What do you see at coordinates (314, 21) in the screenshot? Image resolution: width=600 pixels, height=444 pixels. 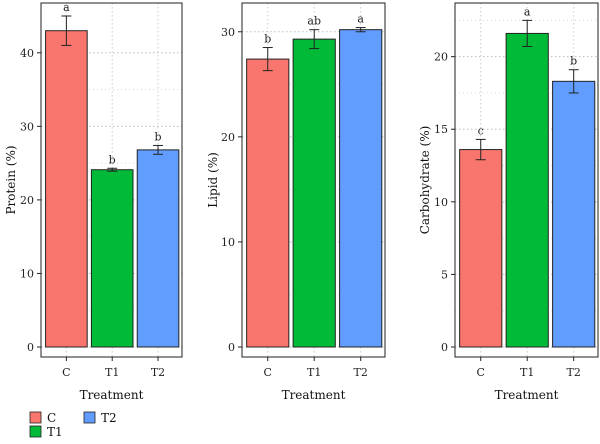 I see `significance-label-T1: ab` at bounding box center [314, 21].